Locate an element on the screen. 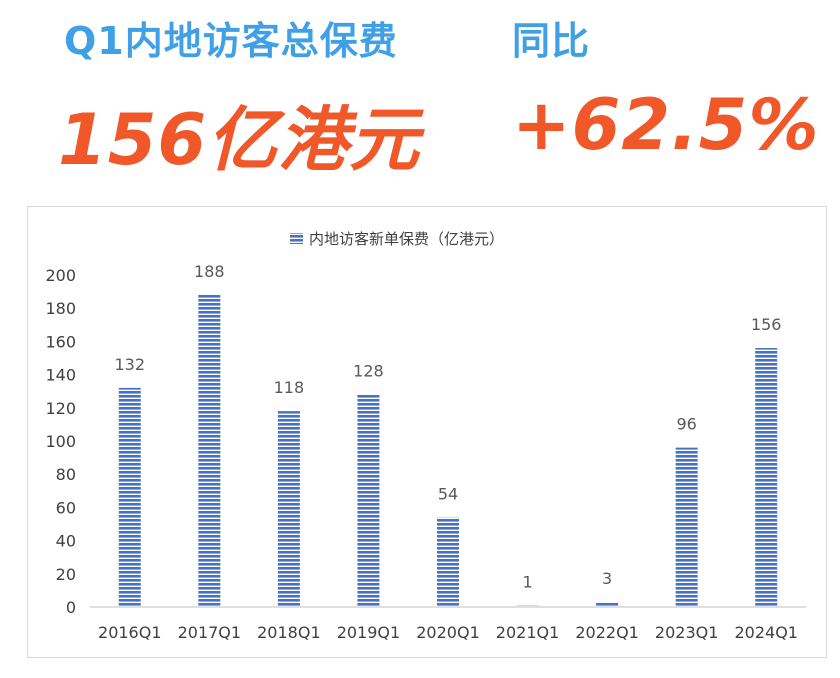  x-tick-label: 2016Q1 is located at coordinates (130, 632).